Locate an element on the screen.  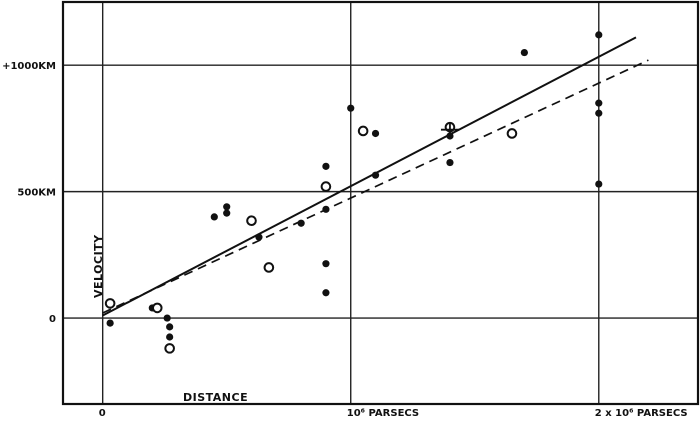
y-axis-label: VELOCITY is located at coordinates (98, 266).